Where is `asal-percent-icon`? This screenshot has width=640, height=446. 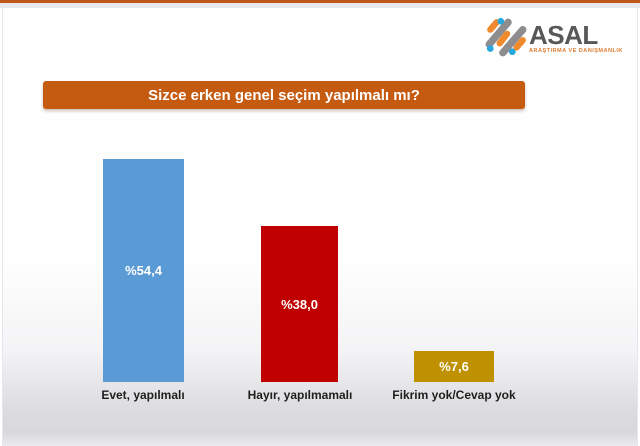 asal-percent-icon is located at coordinates (506, 37).